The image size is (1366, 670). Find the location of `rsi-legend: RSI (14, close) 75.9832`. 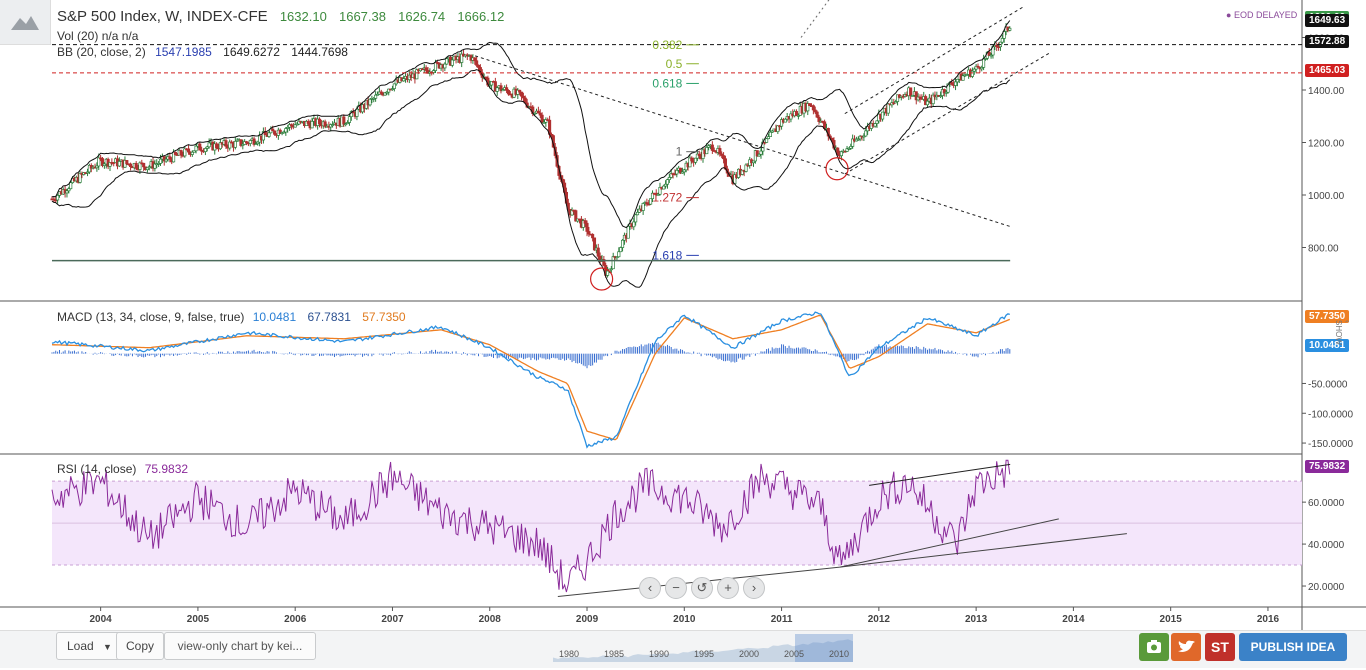

rsi-legend: RSI (14, close) 75.9832 is located at coordinates (122, 469).